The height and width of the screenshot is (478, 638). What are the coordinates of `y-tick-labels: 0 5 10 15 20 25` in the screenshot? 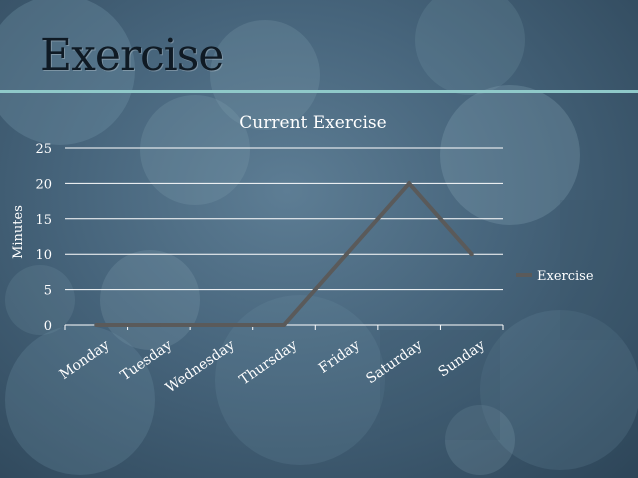 It's located at (43, 238).